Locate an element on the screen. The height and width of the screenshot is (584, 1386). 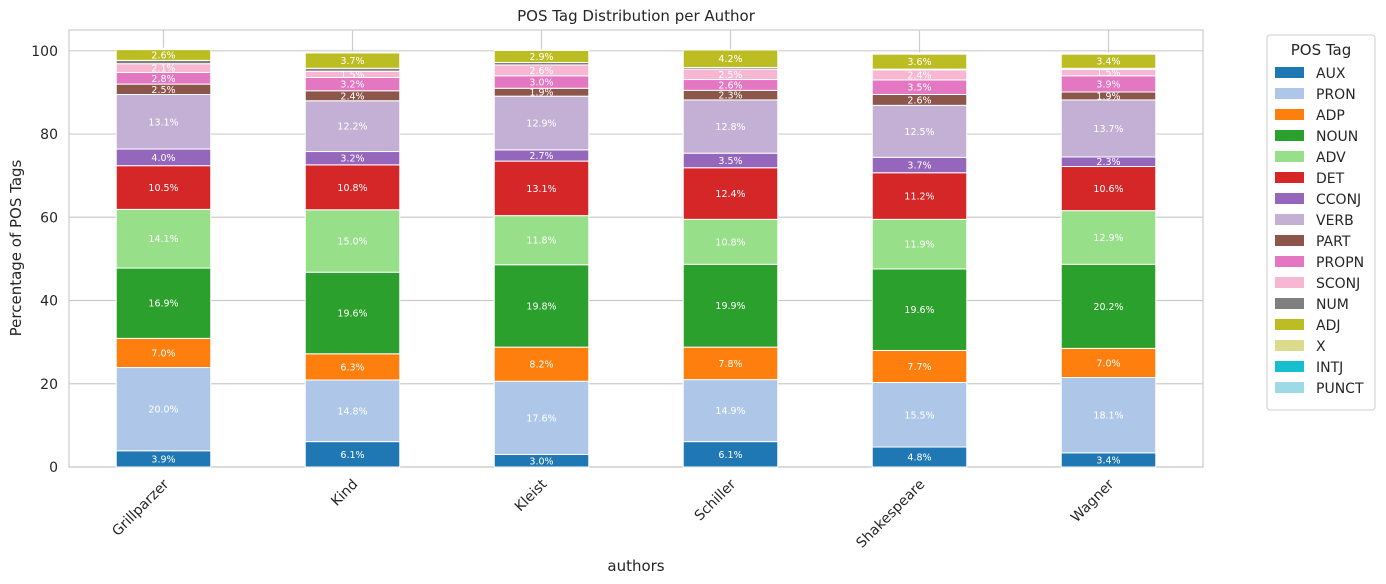
legend-label: PART is located at coordinates (1333, 242).